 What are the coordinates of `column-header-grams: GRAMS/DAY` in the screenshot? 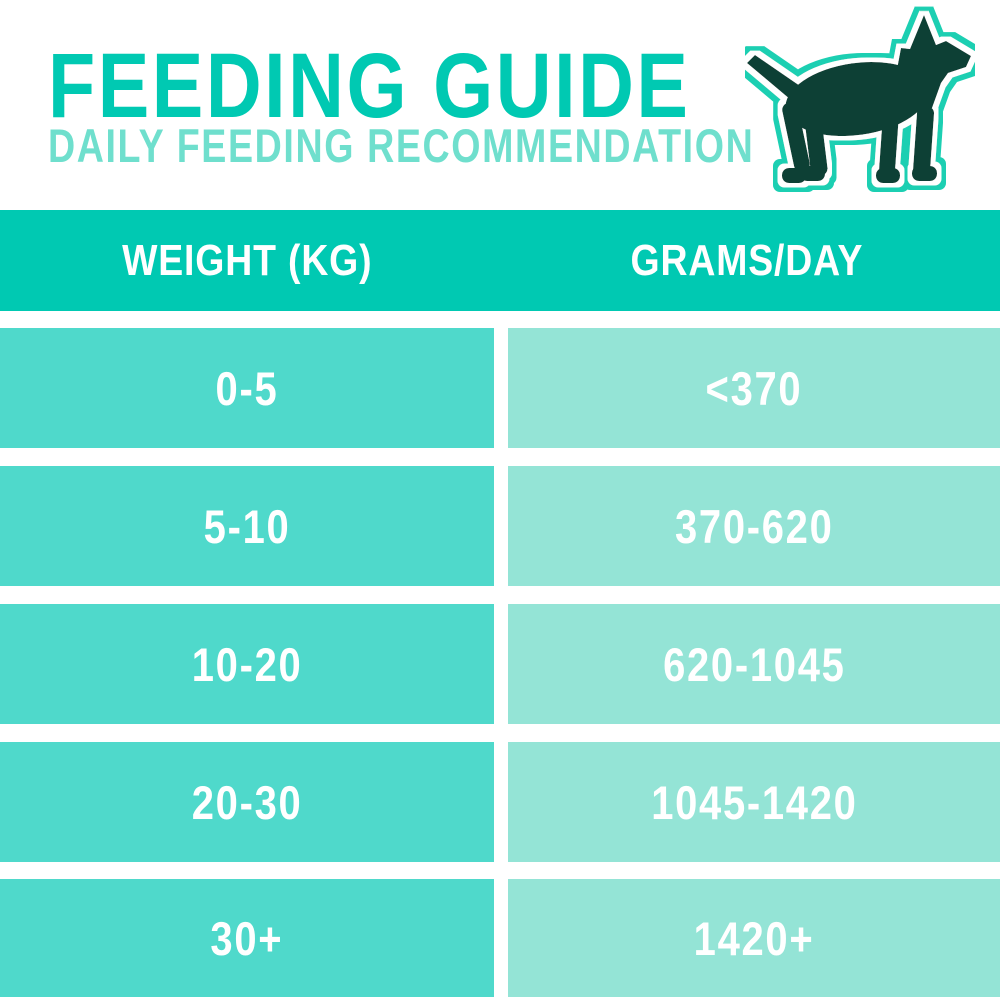 It's located at (747, 260).